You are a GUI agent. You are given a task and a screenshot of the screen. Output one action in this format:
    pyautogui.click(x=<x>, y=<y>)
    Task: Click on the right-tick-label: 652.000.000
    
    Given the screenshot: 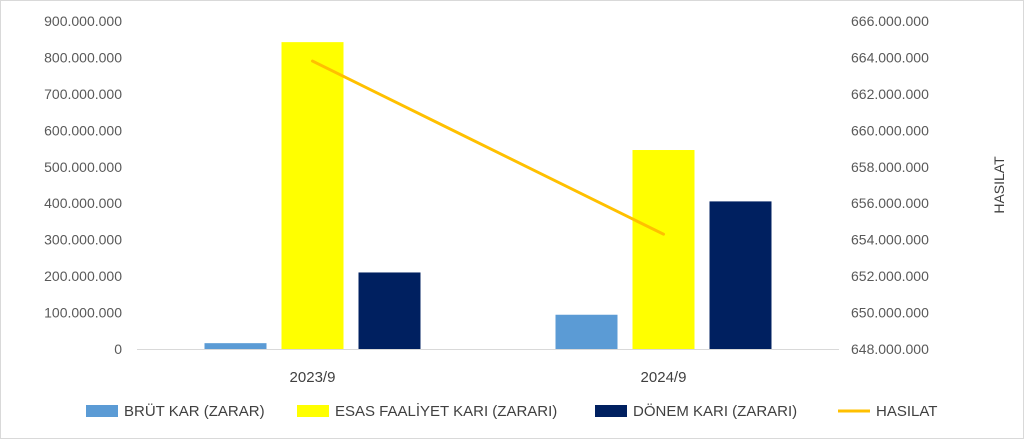 What is the action you would take?
    pyautogui.click(x=890, y=276)
    